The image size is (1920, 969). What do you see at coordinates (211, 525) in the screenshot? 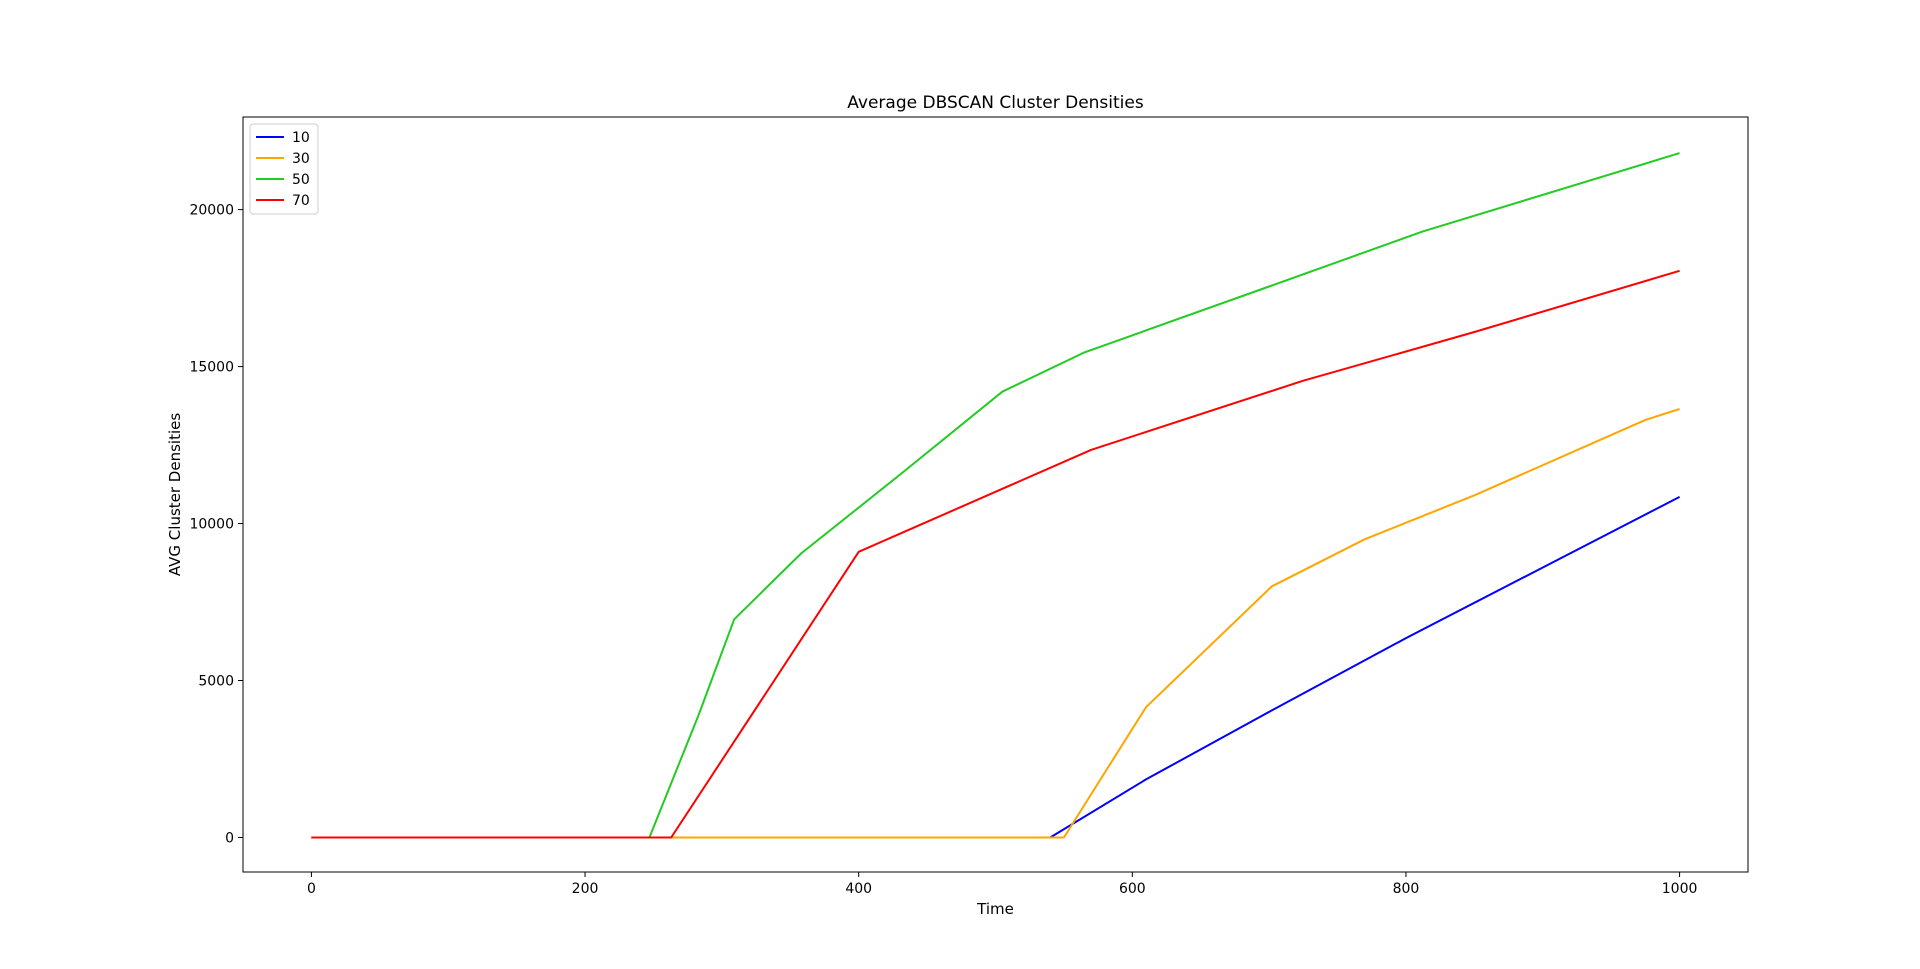
I see `y-tick-label: 10000` at bounding box center [211, 525].